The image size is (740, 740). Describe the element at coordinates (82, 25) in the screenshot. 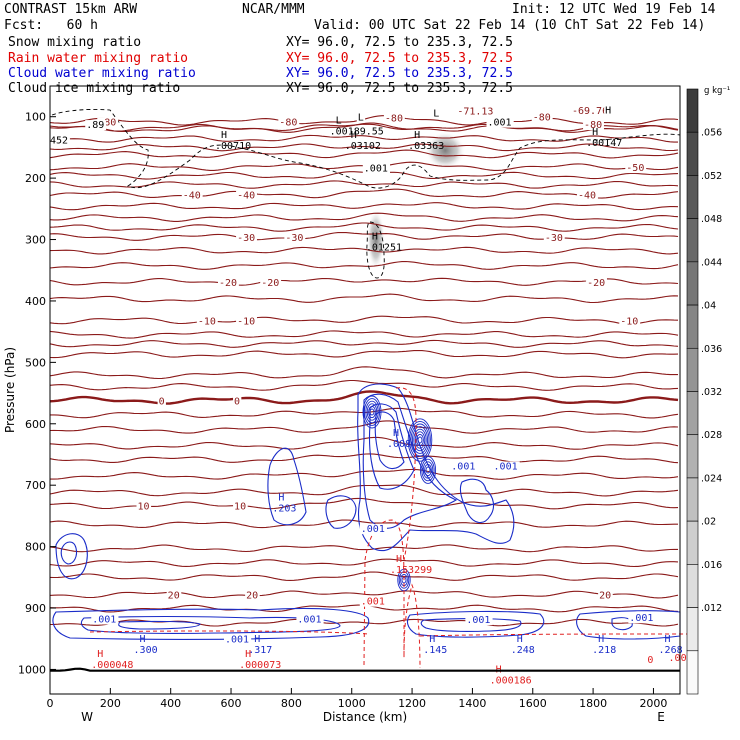

I see `fcst-value: 60 h` at that location.